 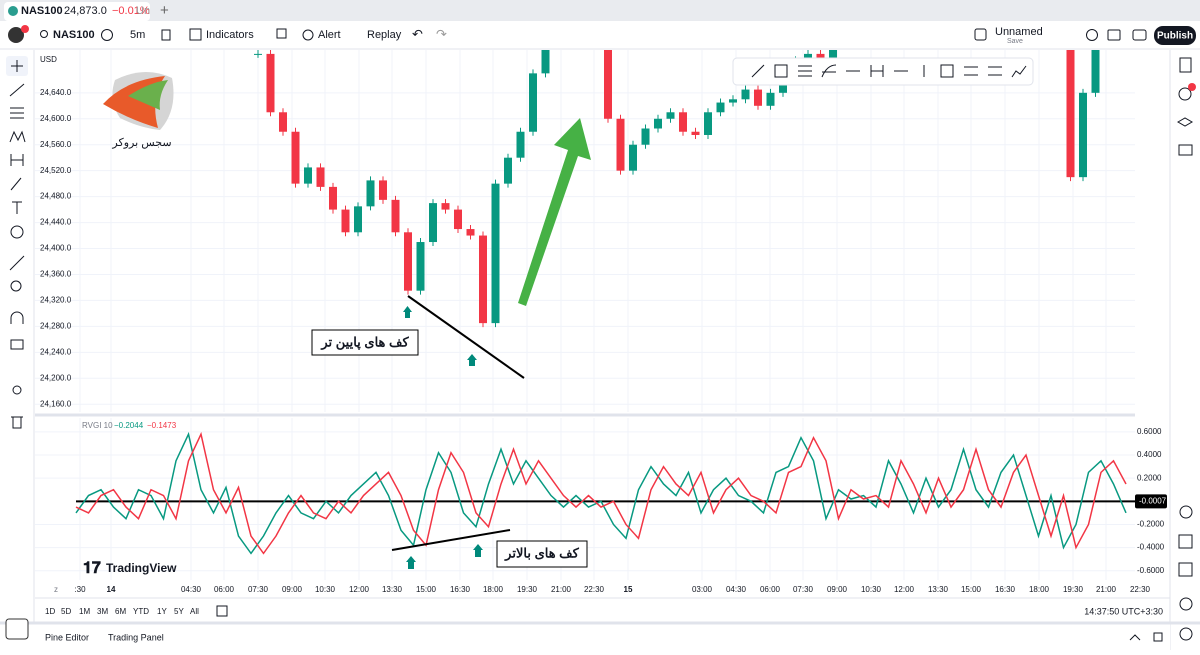 I want to click on alerts, so click(x=1185, y=94).